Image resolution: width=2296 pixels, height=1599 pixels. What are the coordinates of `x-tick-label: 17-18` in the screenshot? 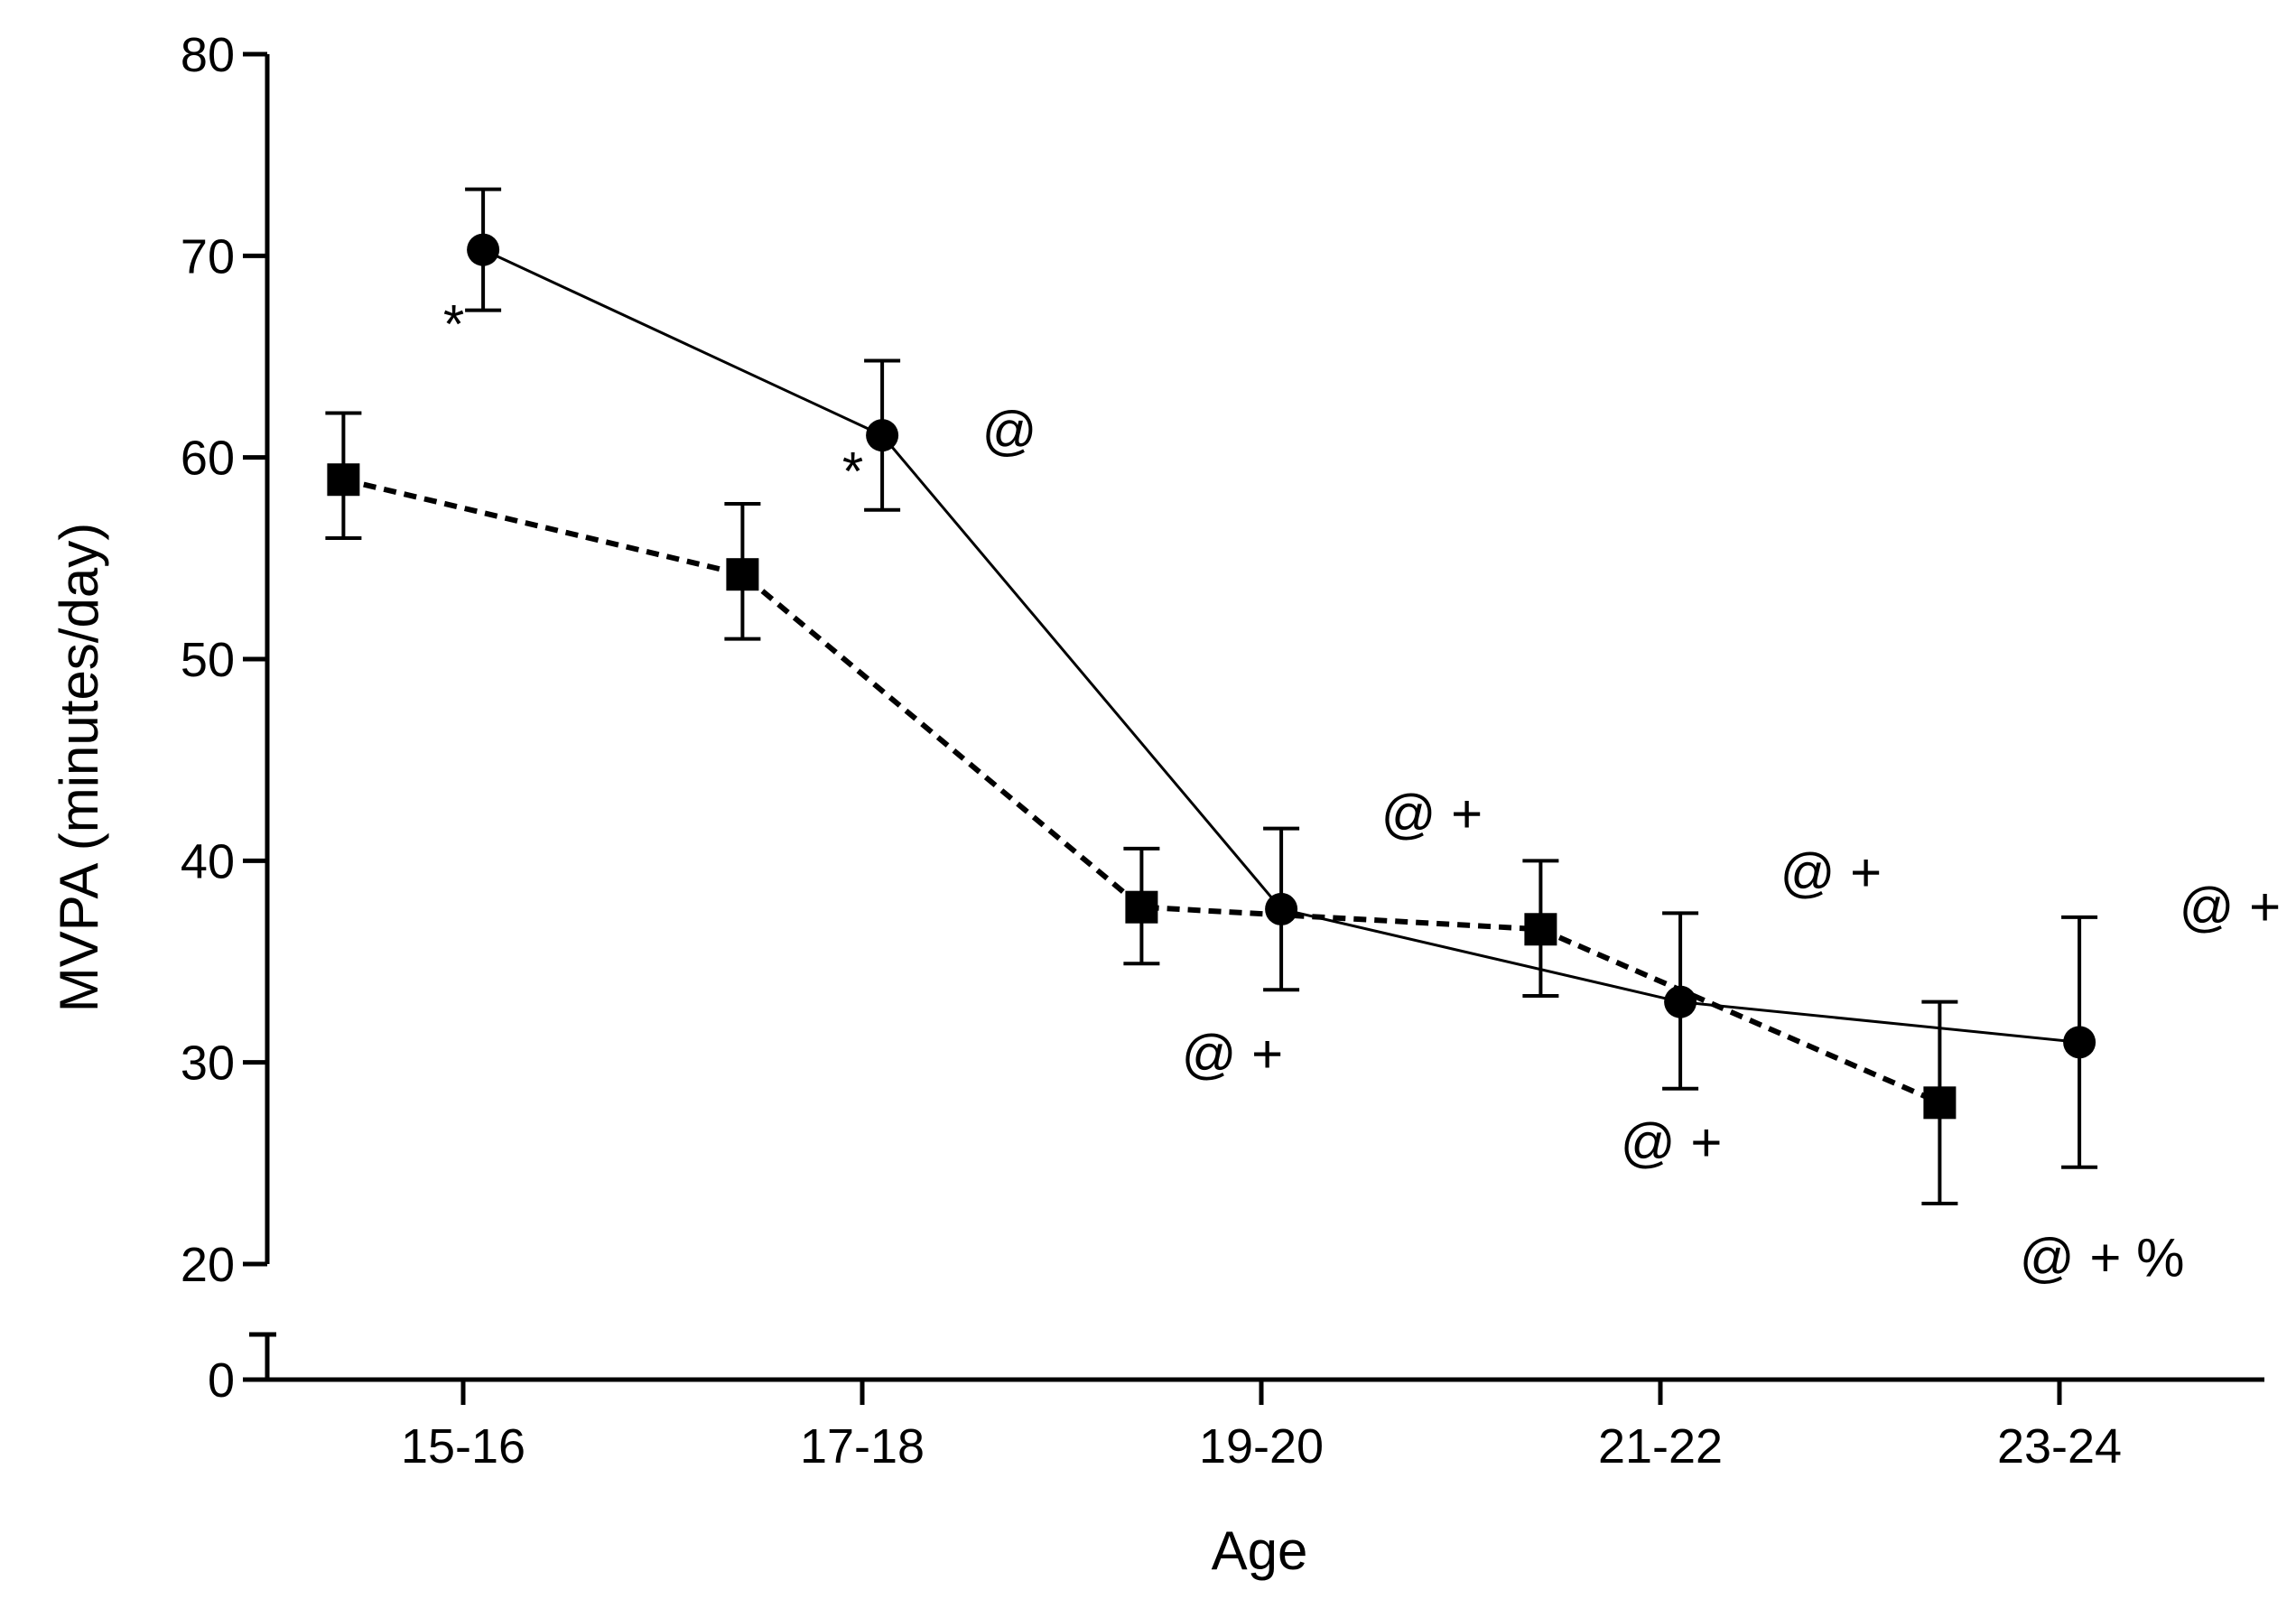 It's located at (862, 1446).